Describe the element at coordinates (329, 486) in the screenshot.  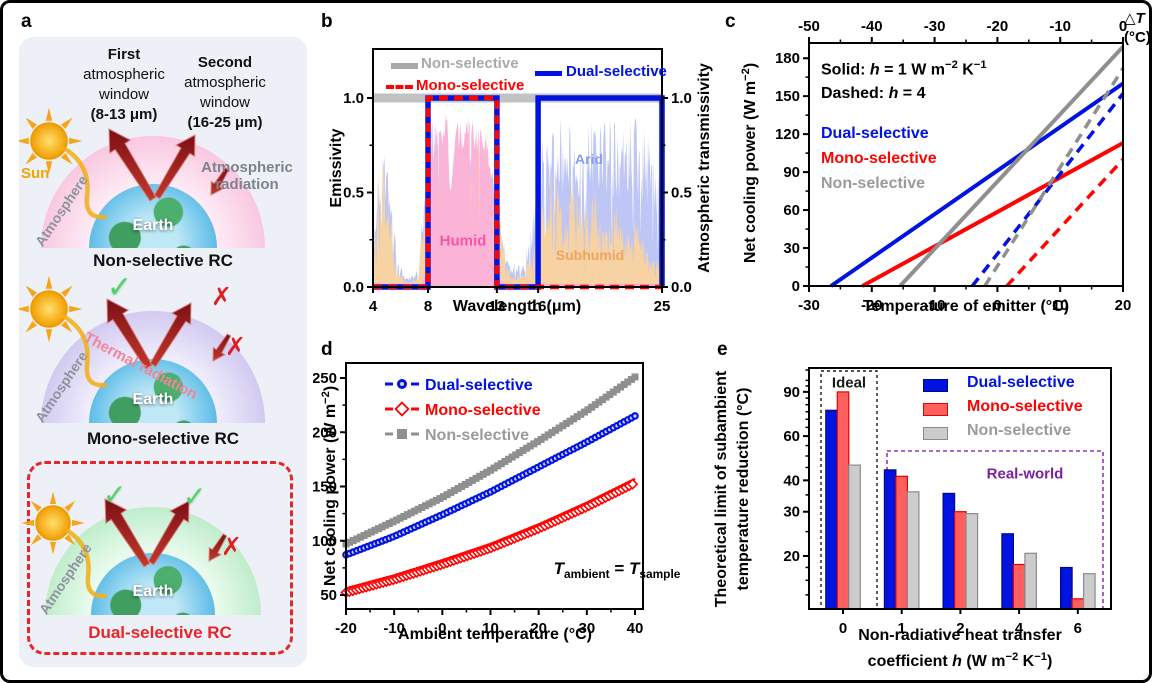
I see `panel-d-y-axis-title: Net cooling power (W m−2)` at that location.